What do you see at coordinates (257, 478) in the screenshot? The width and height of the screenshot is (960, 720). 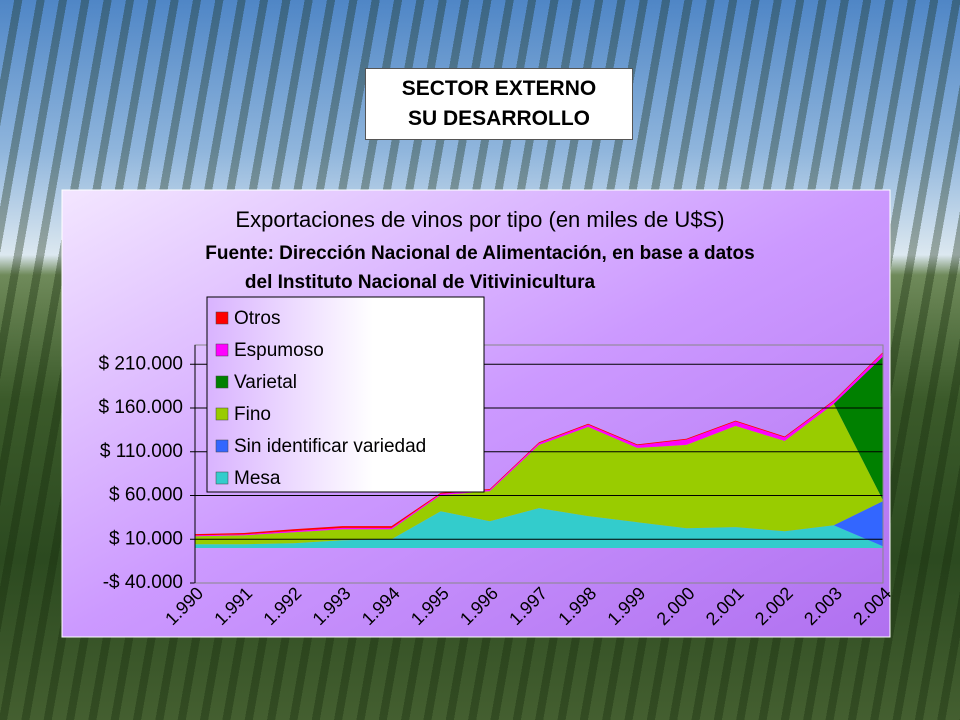 I see `legend-label: Mesa` at bounding box center [257, 478].